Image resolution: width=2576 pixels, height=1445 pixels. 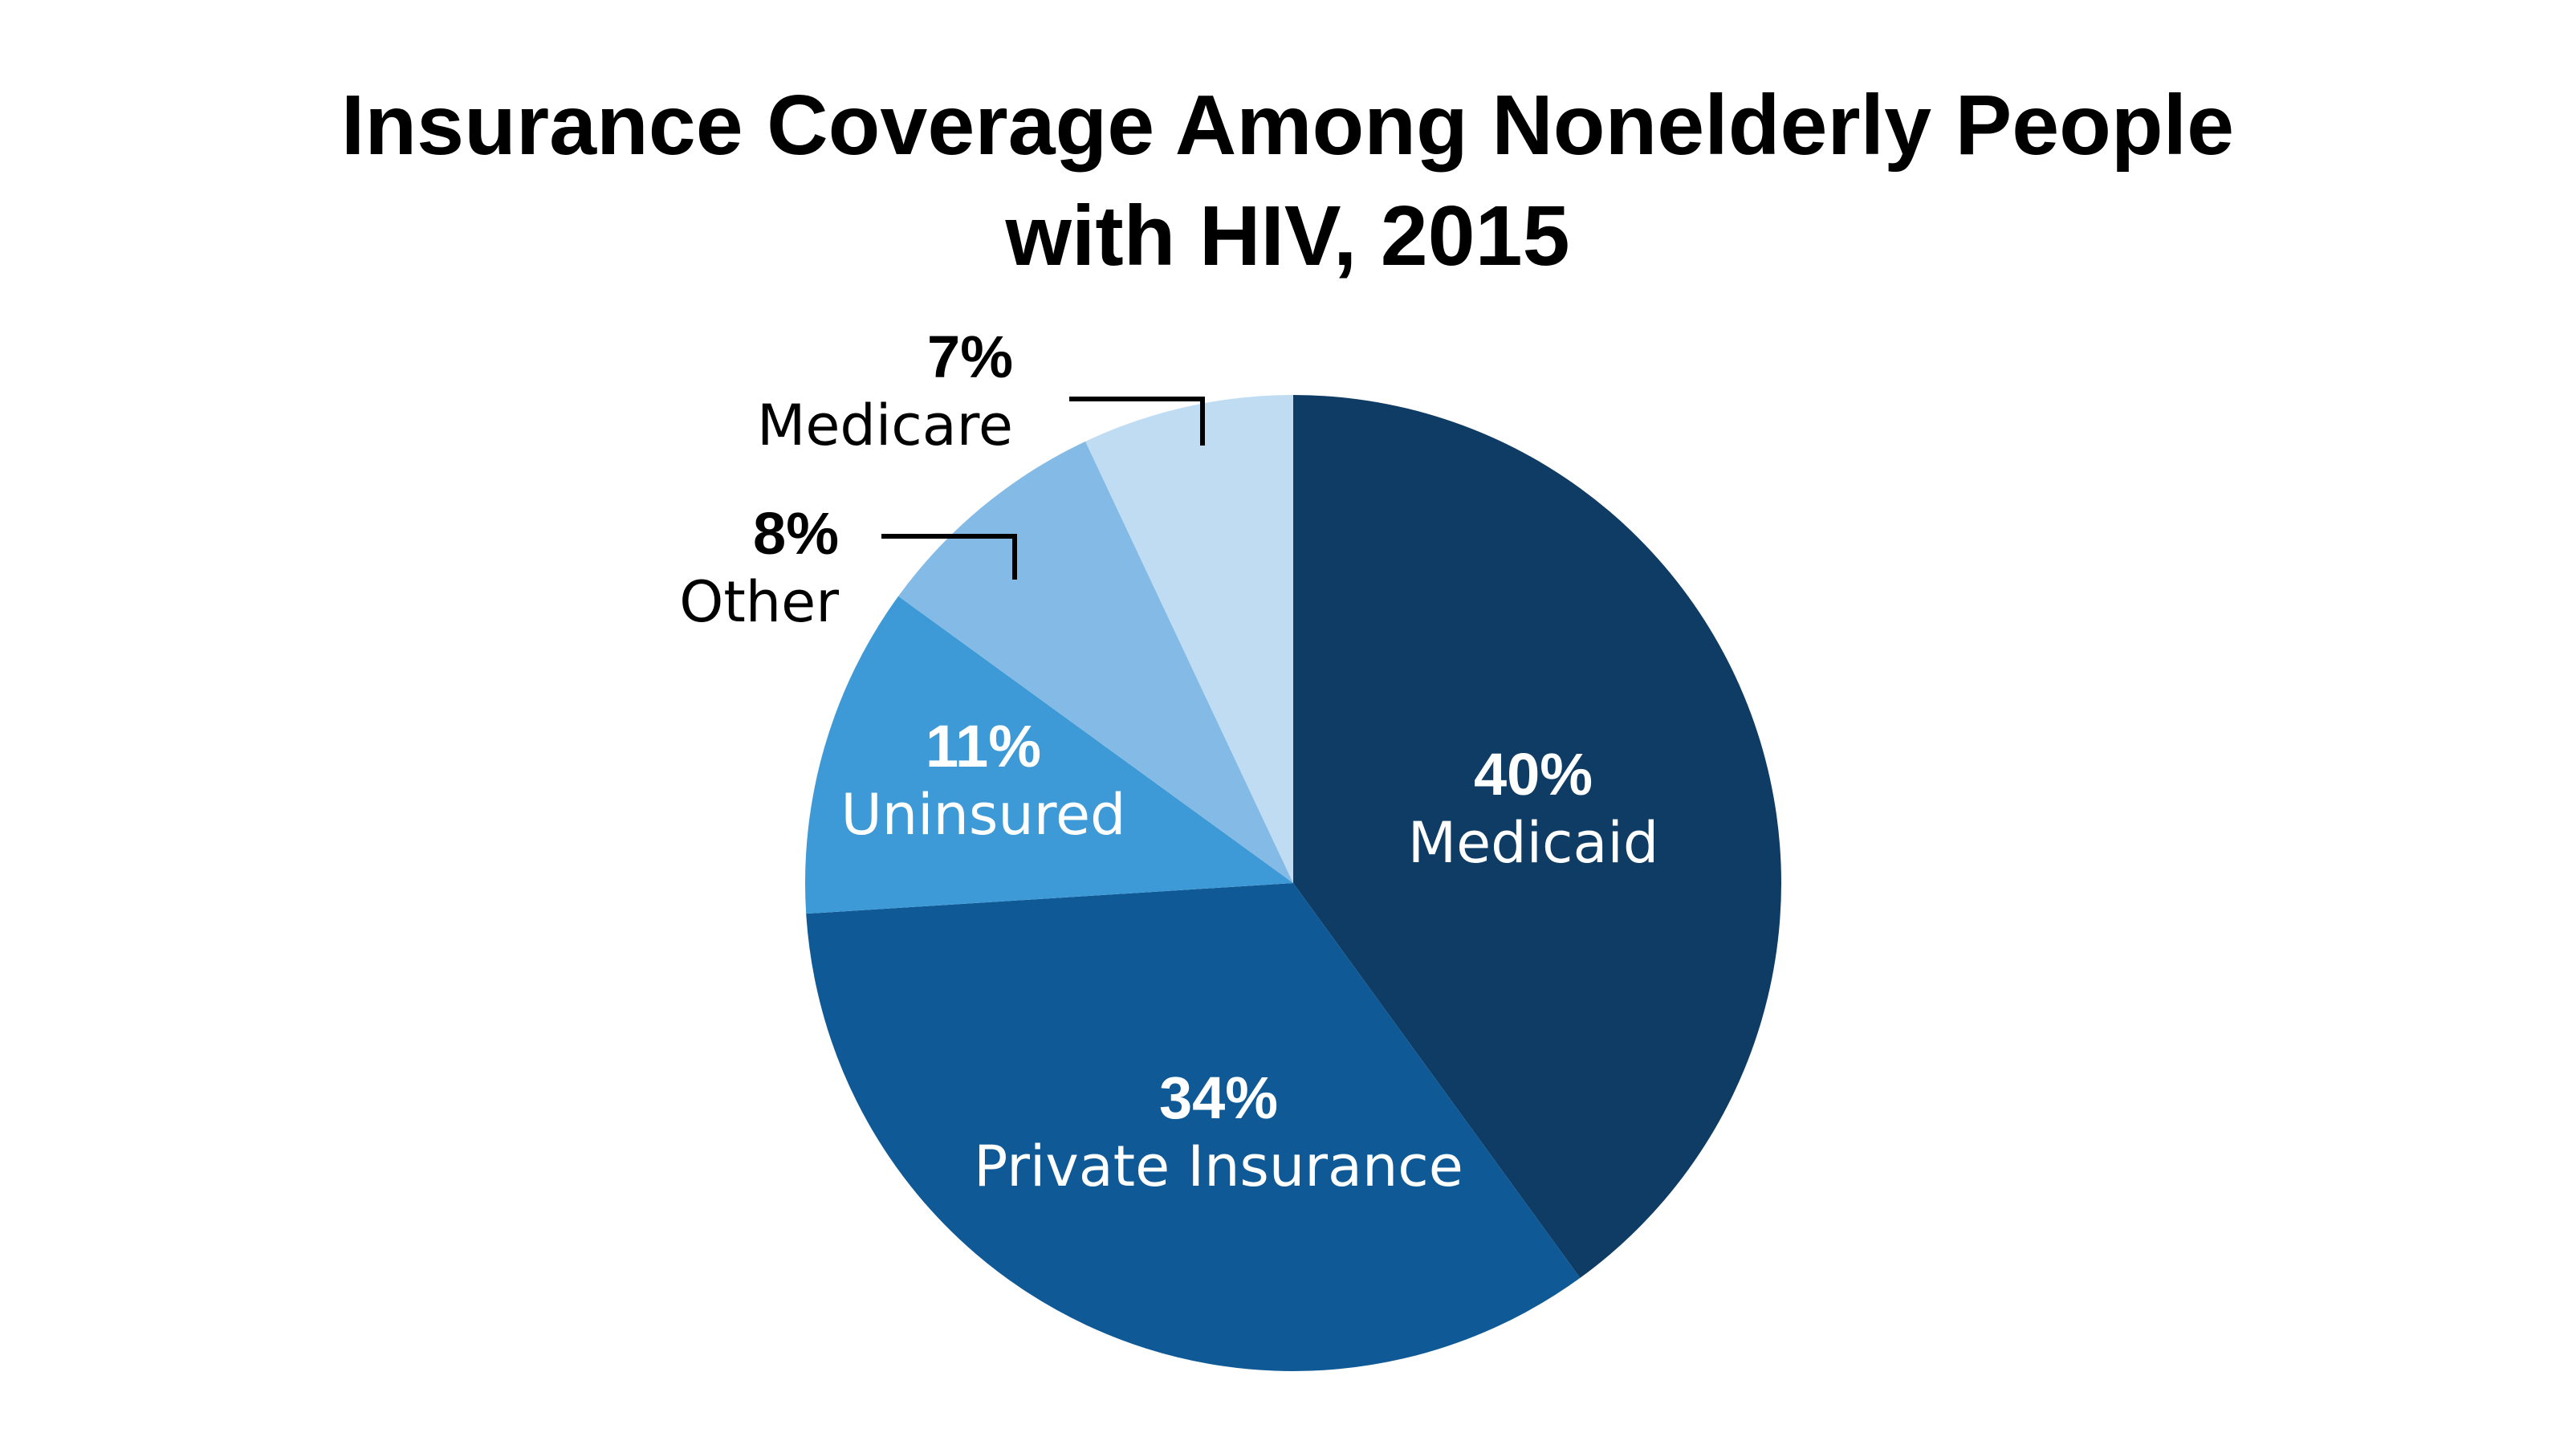 What do you see at coordinates (759, 568) in the screenshot?
I see `slice-label-other: 8%Other` at bounding box center [759, 568].